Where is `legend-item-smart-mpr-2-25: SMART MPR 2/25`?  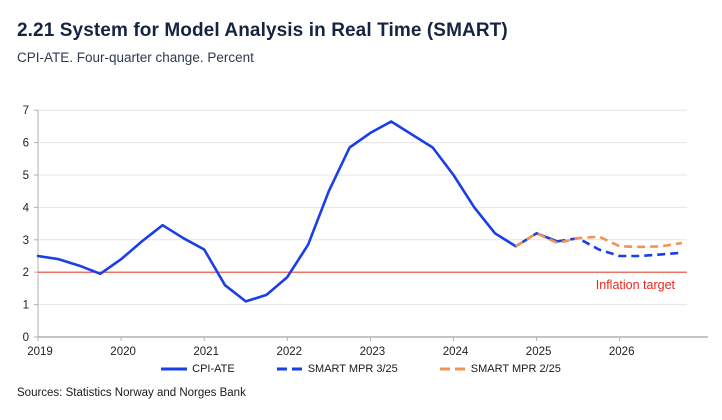 legend-item-smart-mpr-2-25: SMART MPR 2/25 is located at coordinates (500, 369).